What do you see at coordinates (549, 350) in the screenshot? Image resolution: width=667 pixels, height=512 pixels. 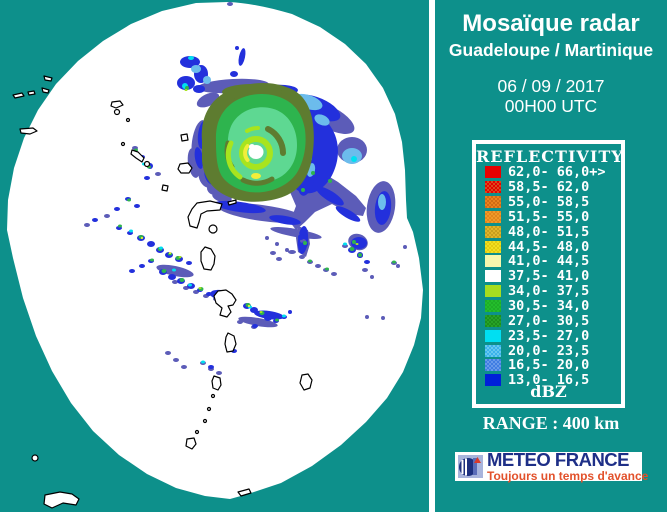 I see `legend-range-label: 20,0- 23,5` at bounding box center [549, 350].